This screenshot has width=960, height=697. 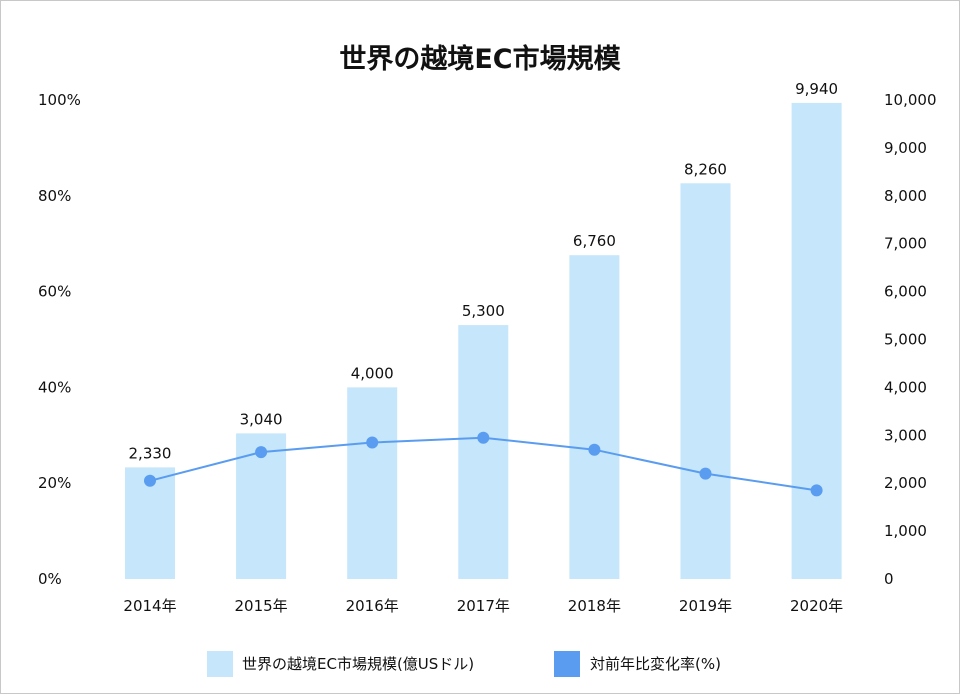 I want to click on x-tick-label: 2016年, so click(x=372, y=606).